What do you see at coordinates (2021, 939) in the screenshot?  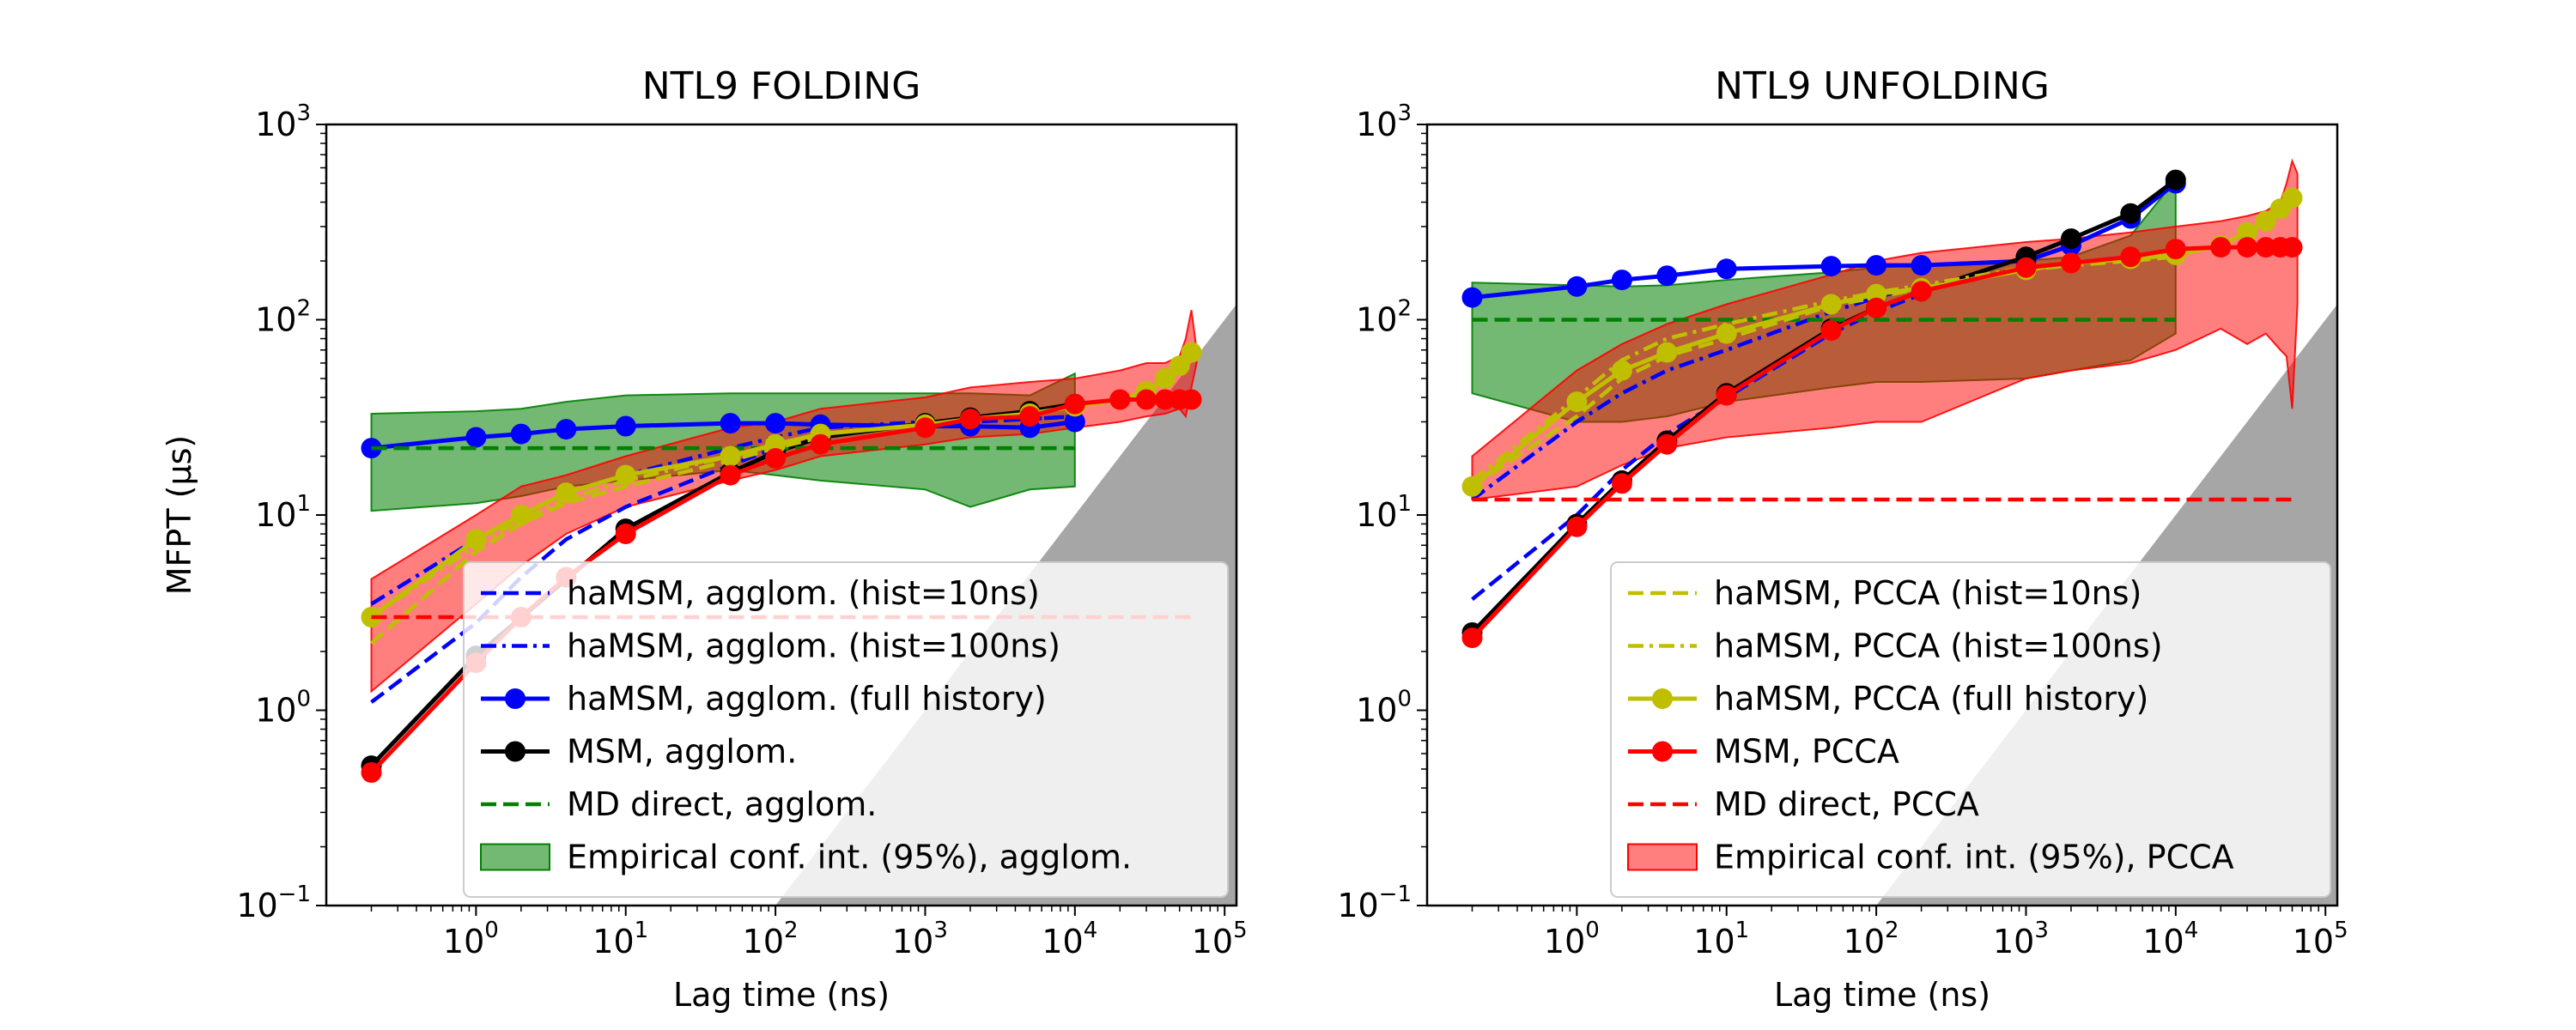 I see `unfolding-x-tick-label: 103` at bounding box center [2021, 939].